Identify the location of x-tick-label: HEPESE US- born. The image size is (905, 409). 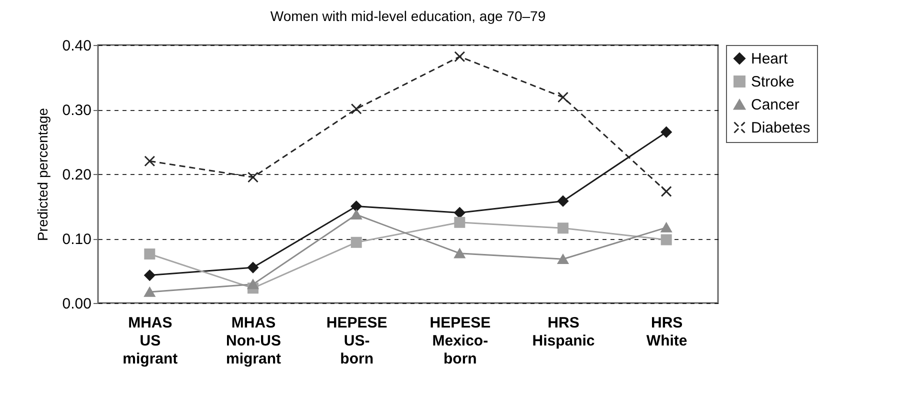
(357, 341).